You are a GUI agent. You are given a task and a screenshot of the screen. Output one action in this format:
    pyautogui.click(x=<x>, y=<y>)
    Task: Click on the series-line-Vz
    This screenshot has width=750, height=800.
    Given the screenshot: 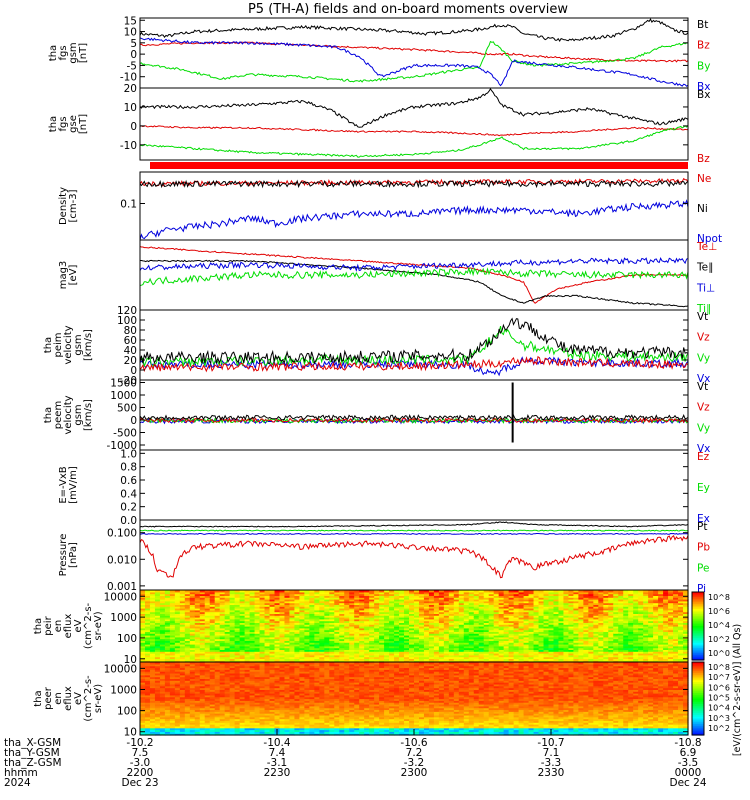 What is the action you would take?
    pyautogui.click(x=414, y=420)
    